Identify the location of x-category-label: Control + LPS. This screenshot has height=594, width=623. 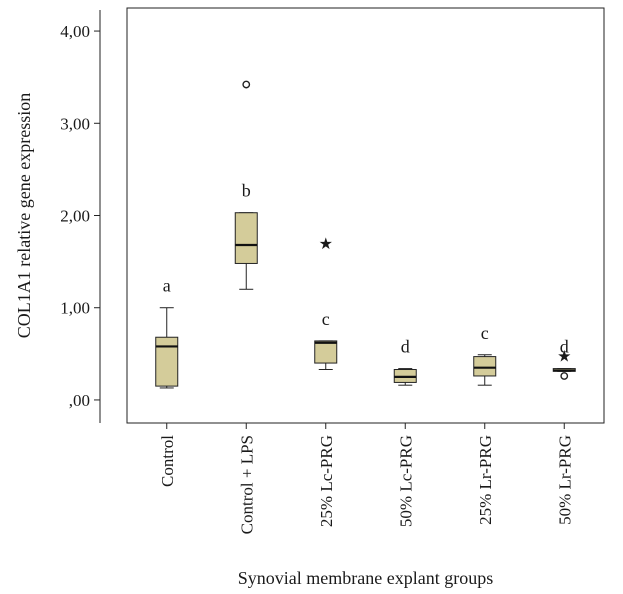
(246, 484).